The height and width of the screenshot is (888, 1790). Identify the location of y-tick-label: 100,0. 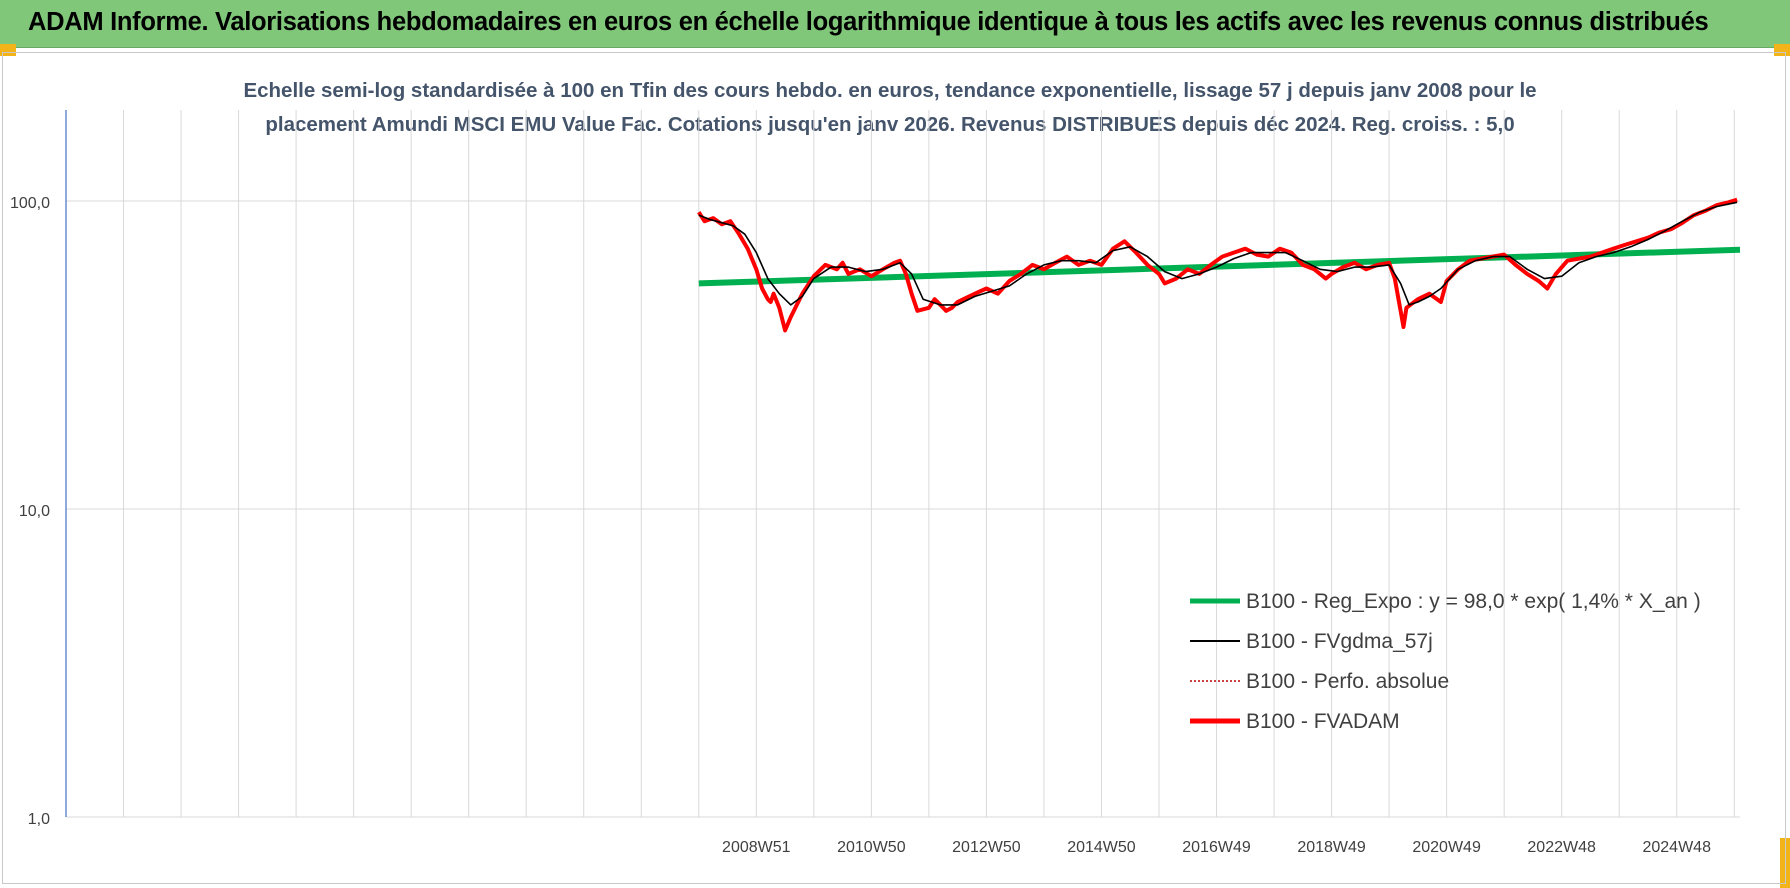
(30, 203).